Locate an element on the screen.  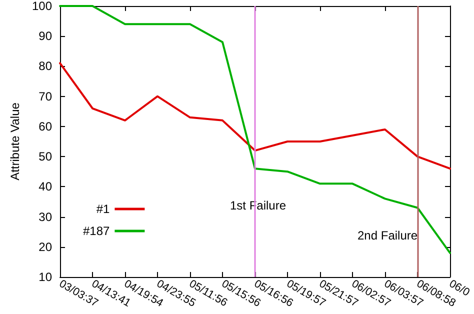
y-tick-label: 40 is located at coordinates (45, 187).